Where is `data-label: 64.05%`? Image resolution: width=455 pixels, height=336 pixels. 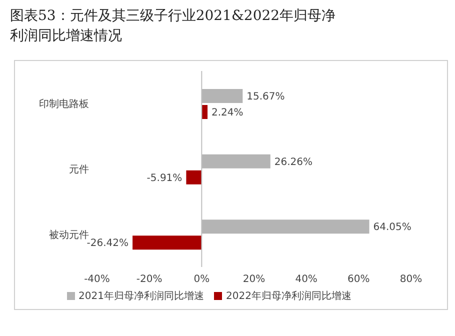
data-label: 64.05% is located at coordinates (392, 228).